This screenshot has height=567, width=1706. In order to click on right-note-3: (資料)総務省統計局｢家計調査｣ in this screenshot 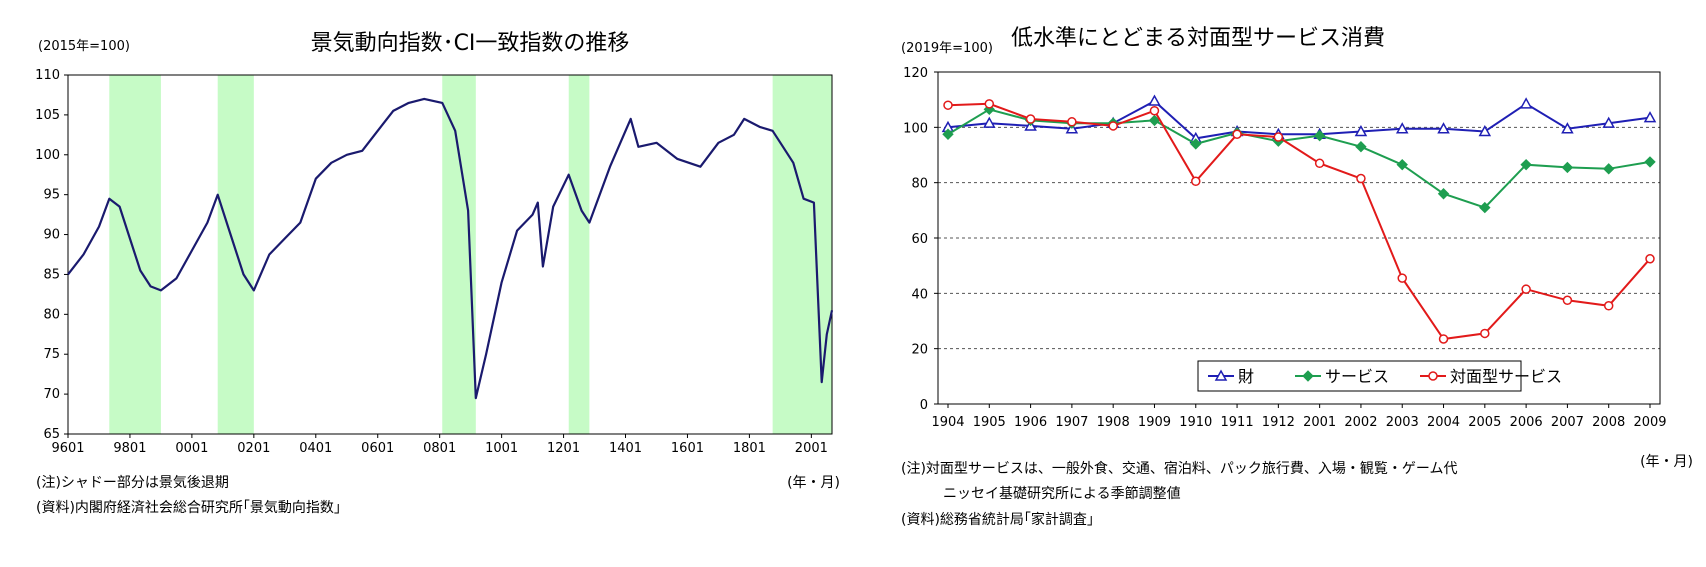, I will do `click(997, 519)`.